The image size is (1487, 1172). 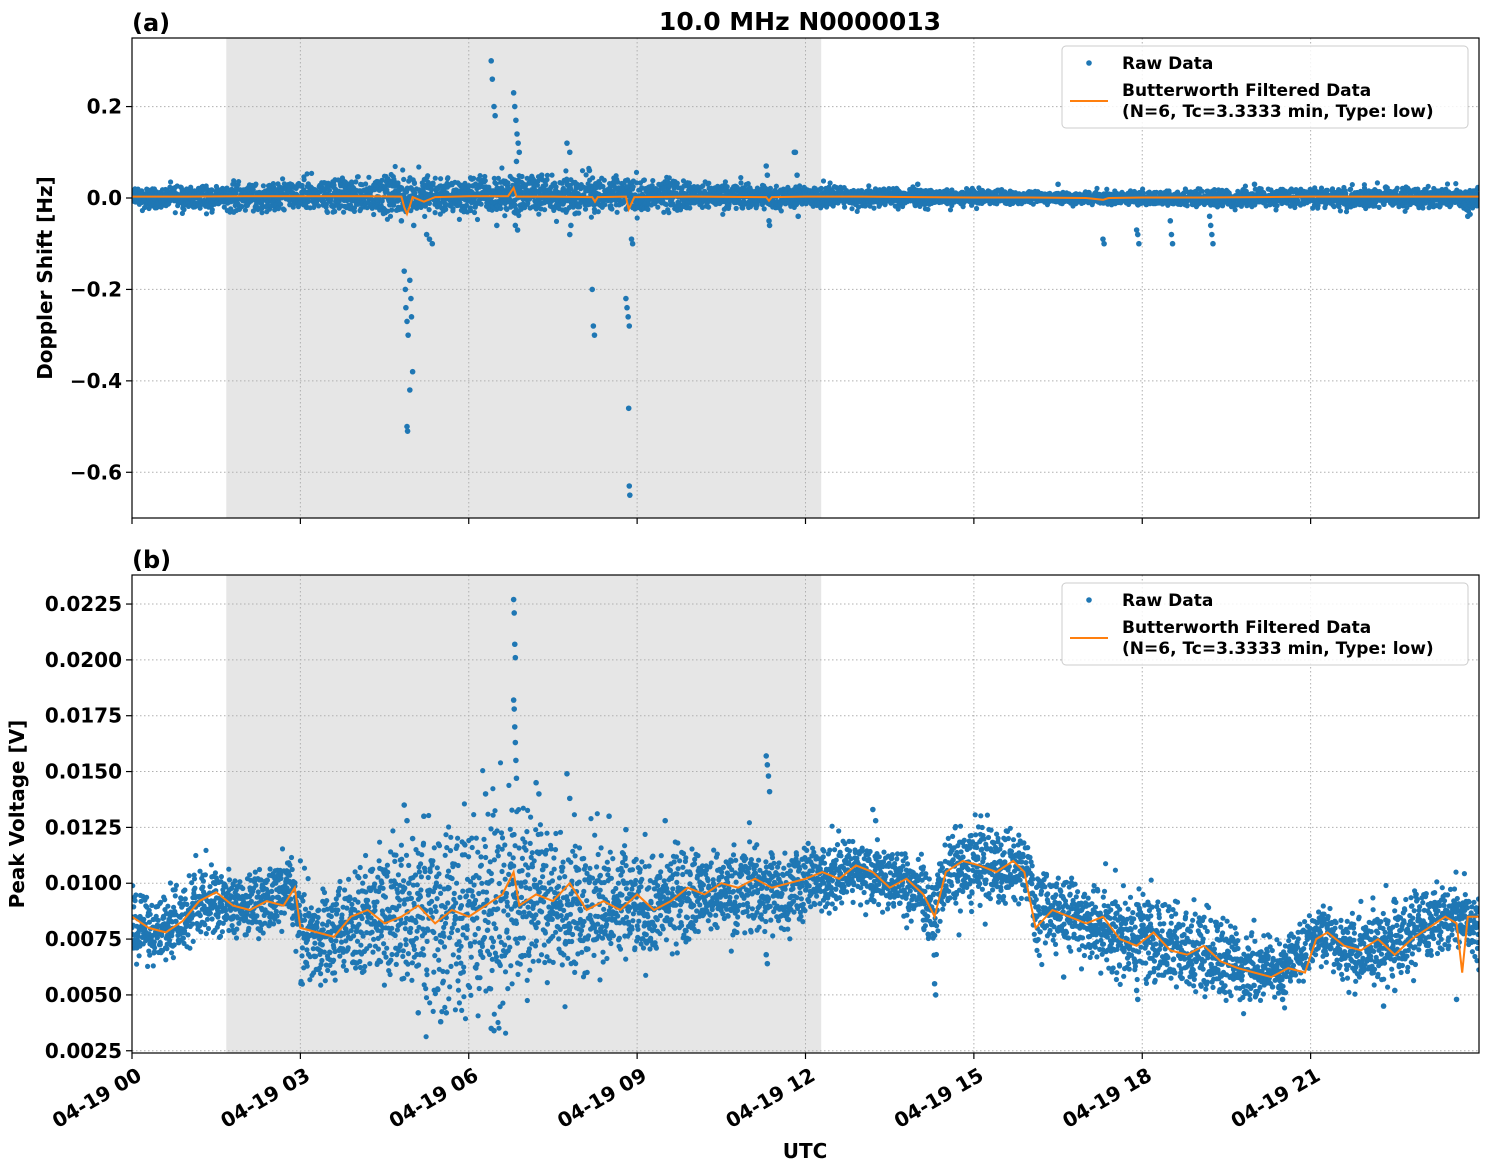 What do you see at coordinates (800, 21) in the screenshot?
I see `figure-title: 10.0 MHz N0000013` at bounding box center [800, 21].